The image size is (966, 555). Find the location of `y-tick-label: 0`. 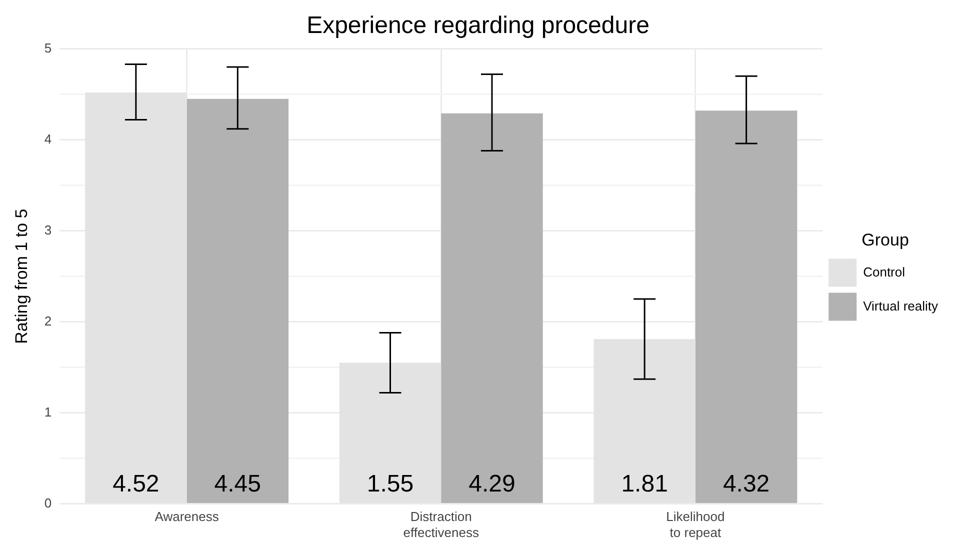

y-tick-label: 0 is located at coordinates (48, 502).